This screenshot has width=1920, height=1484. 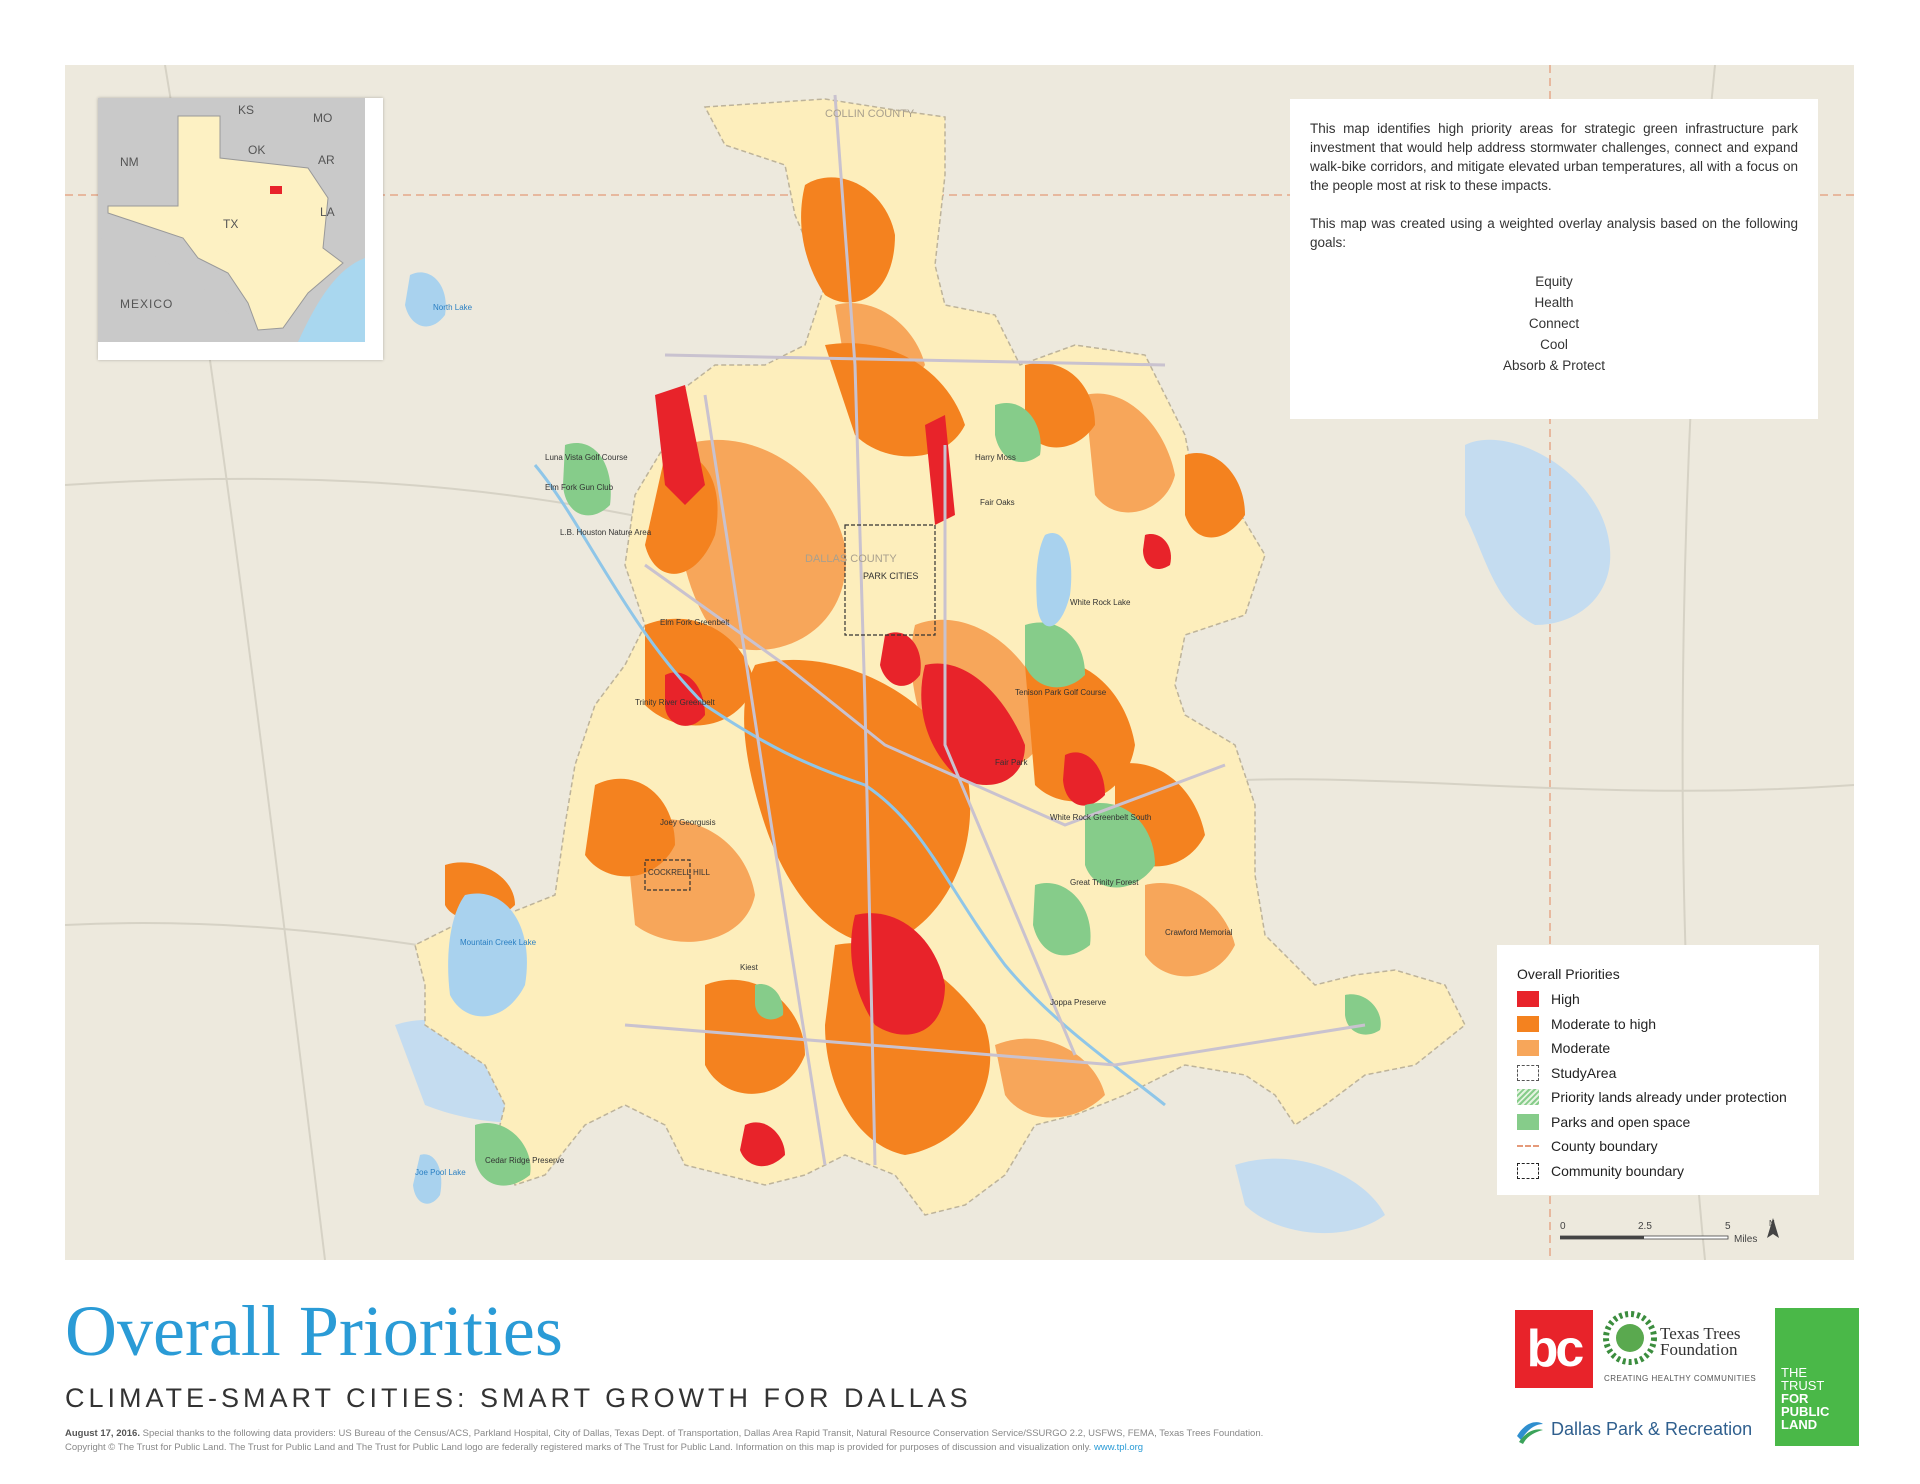 What do you see at coordinates (327, 212) in the screenshot?
I see `inset-label-la: LA` at bounding box center [327, 212].